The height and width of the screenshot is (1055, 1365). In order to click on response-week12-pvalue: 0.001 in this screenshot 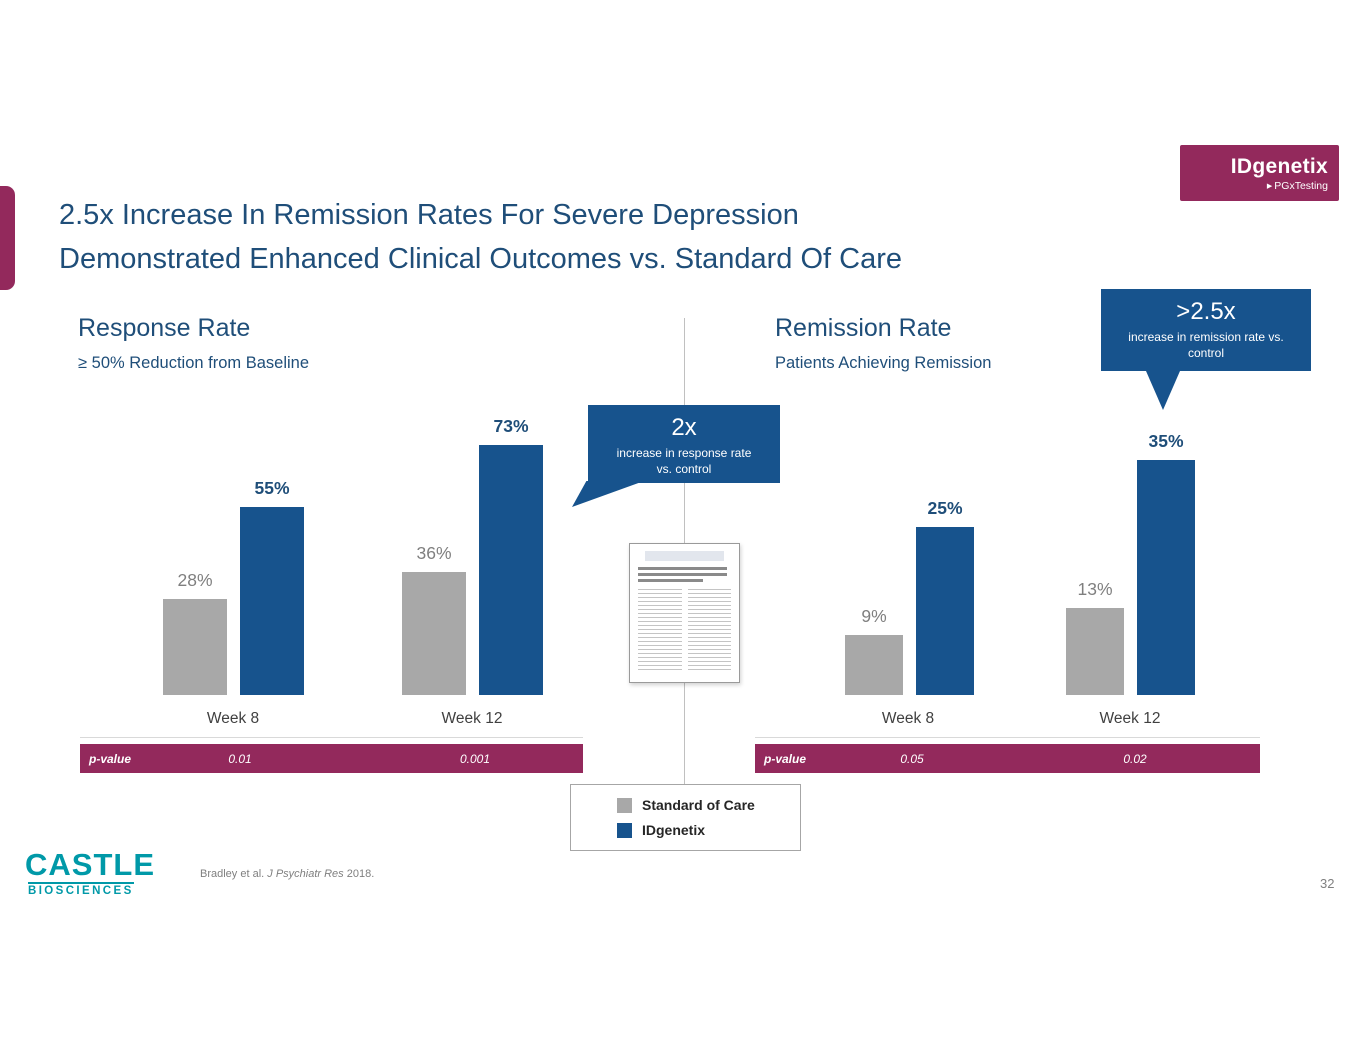, I will do `click(475, 759)`.